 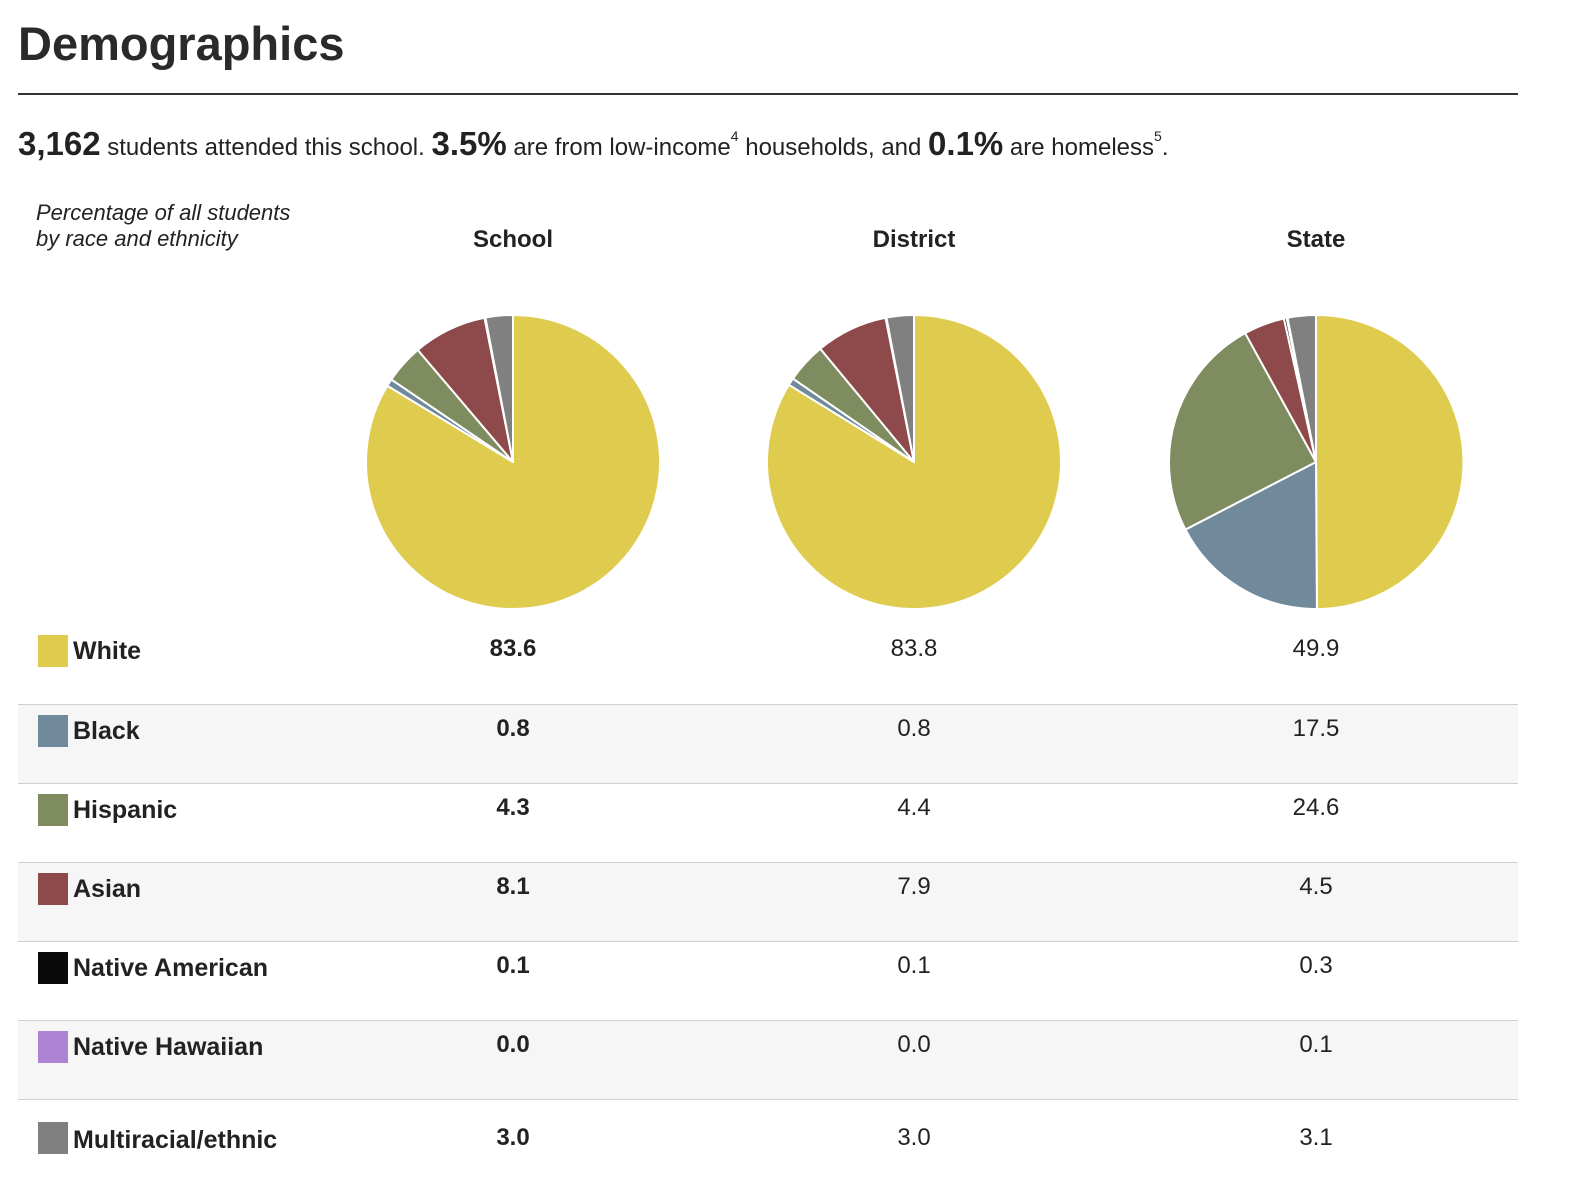 I want to click on district-value: 0.8, so click(x=914, y=728).